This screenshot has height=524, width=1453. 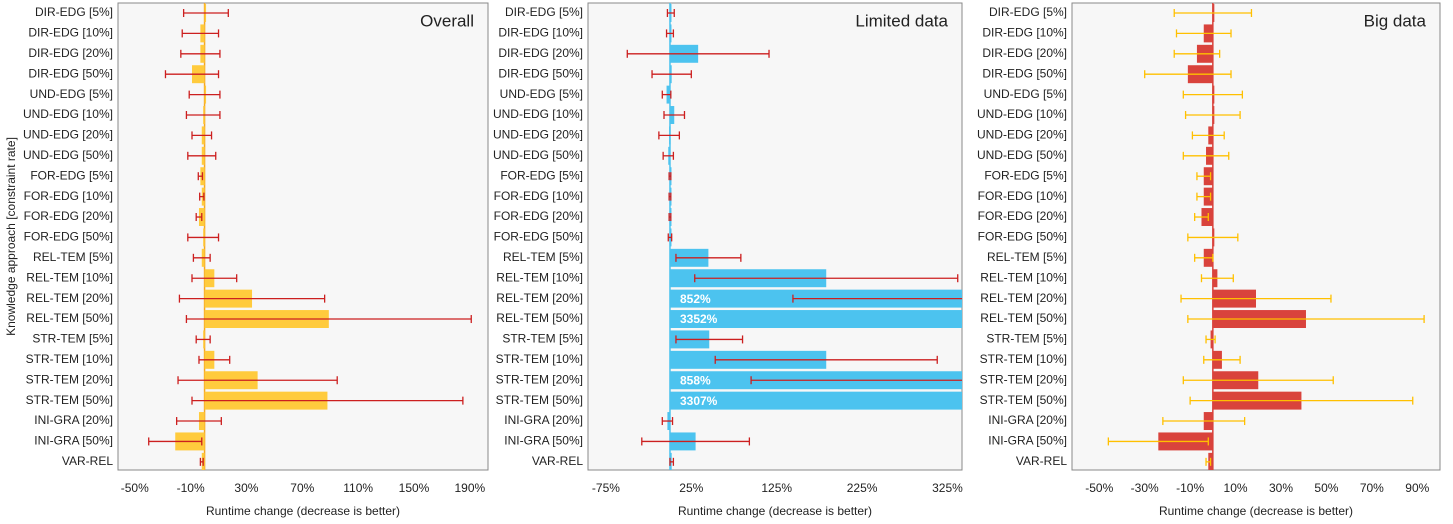 I want to click on value-label: 3307%, so click(x=699, y=401).